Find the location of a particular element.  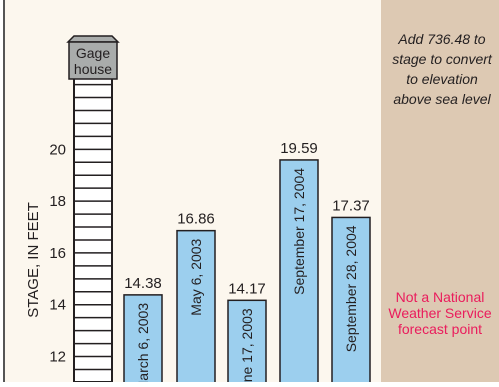

y-axis-ticks: 12 14 16 18 20 is located at coordinates (57, 253).